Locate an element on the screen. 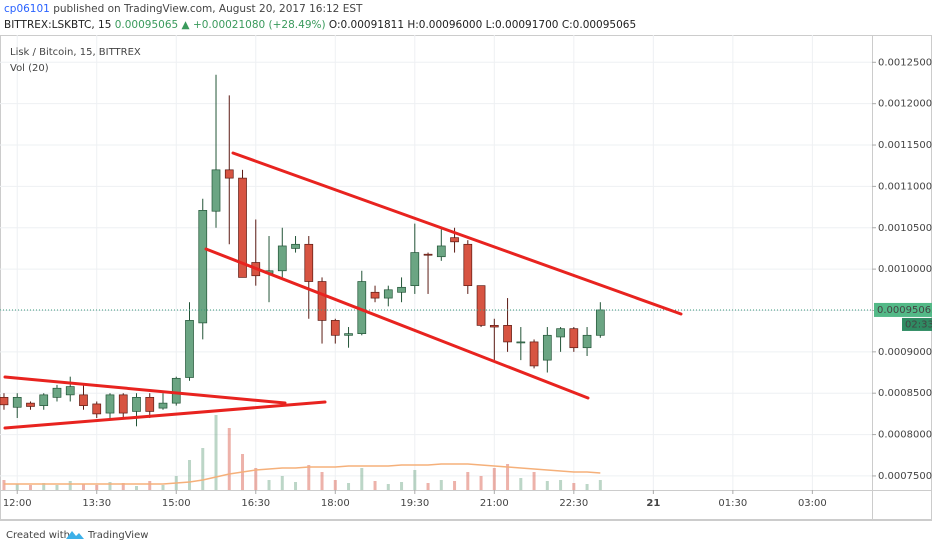  x-tick-label: 12:00 is located at coordinates (17, 503).